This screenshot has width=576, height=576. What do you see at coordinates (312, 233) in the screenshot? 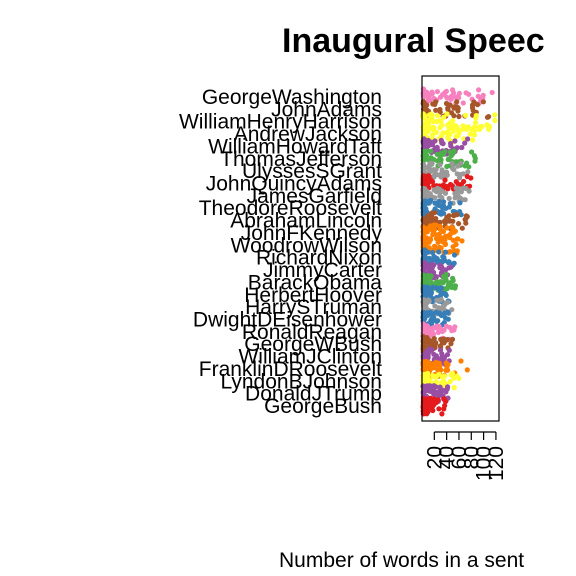
I see `category-label: JohnFKennedy` at bounding box center [312, 233].